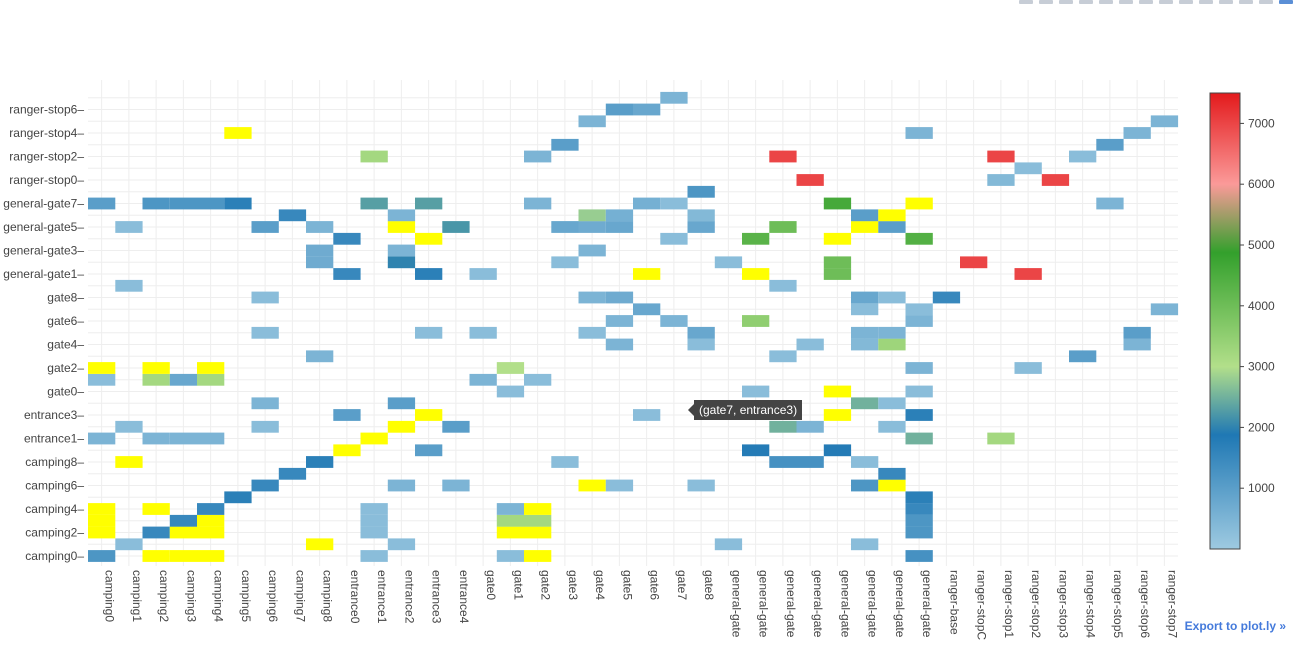 The width and height of the screenshot is (1301, 648). What do you see at coordinates (1235, 626) in the screenshot?
I see `export-to-plotly-link: Export to plot.ly »` at bounding box center [1235, 626].